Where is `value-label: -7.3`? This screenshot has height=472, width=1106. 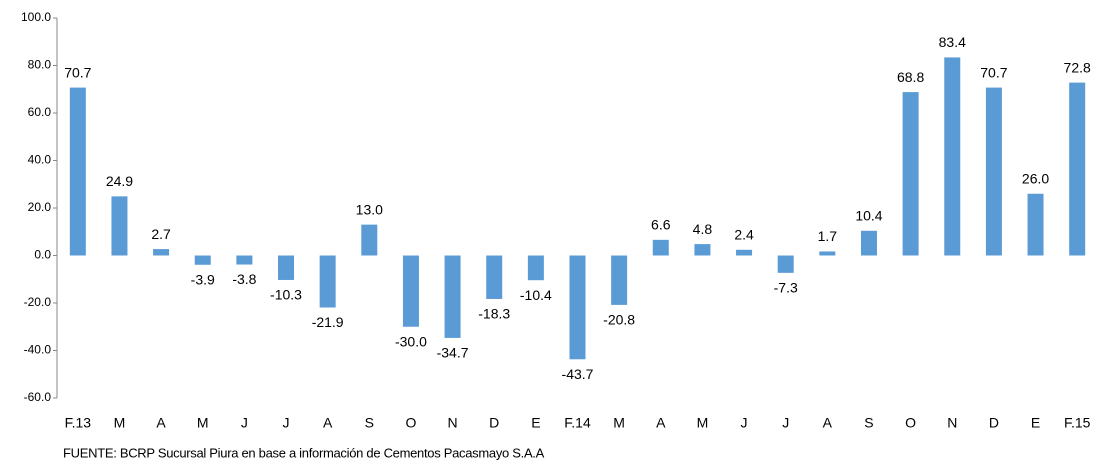 value-label: -7.3 is located at coordinates (786, 288).